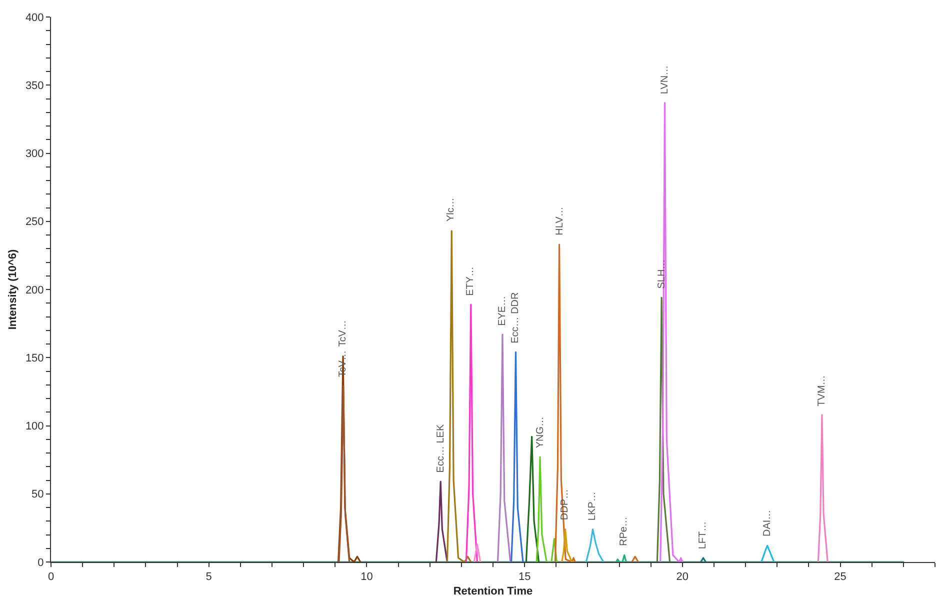  Describe the element at coordinates (840, 577) in the screenshot. I see `x-tick-label: 25` at that location.